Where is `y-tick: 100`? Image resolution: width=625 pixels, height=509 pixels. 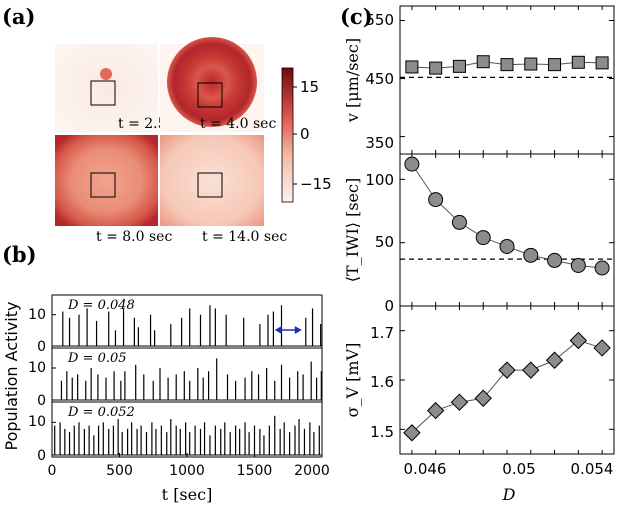 y-tick: 100 is located at coordinates (379, 180).